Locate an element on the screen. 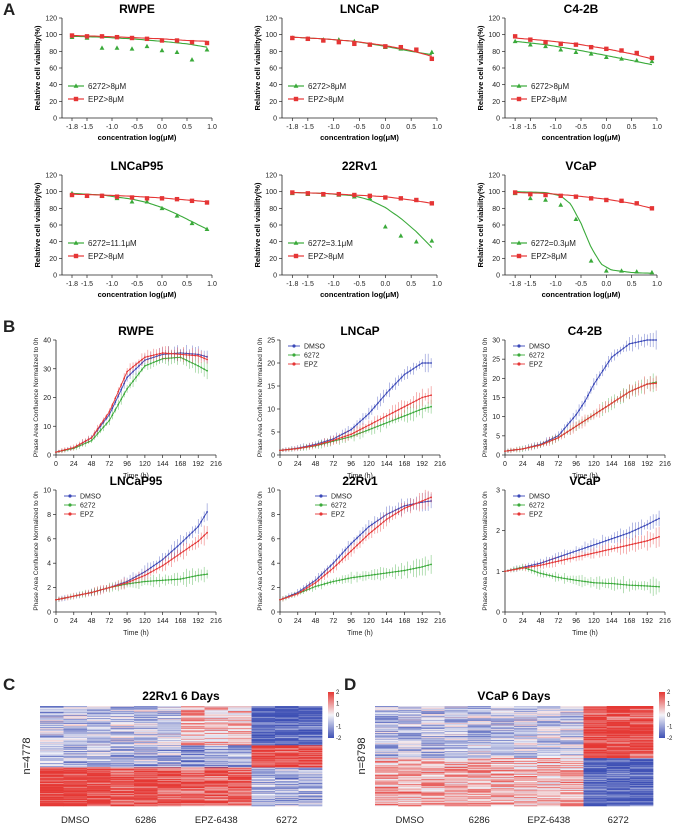 The height and width of the screenshot is (831, 685). legend-marker-blue is located at coordinates (519, 346).